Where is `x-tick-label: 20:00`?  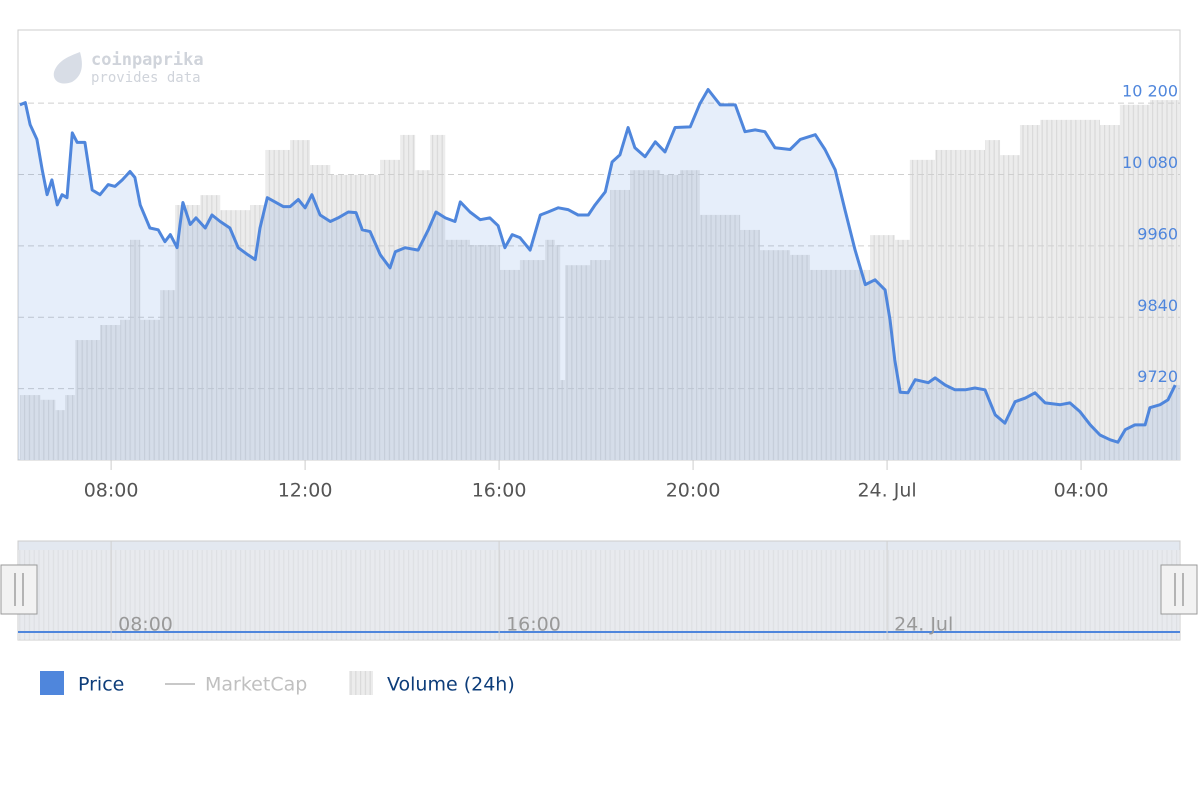 x-tick-label: 20:00 is located at coordinates (693, 491).